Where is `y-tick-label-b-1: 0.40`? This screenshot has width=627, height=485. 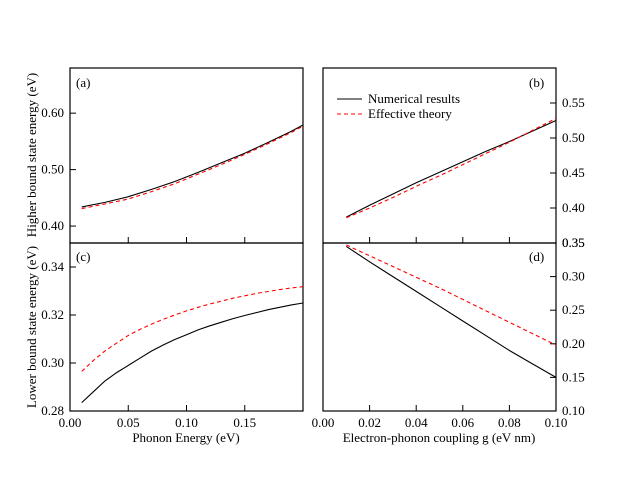 y-tick-label-b-1: 0.40 is located at coordinates (573, 207).